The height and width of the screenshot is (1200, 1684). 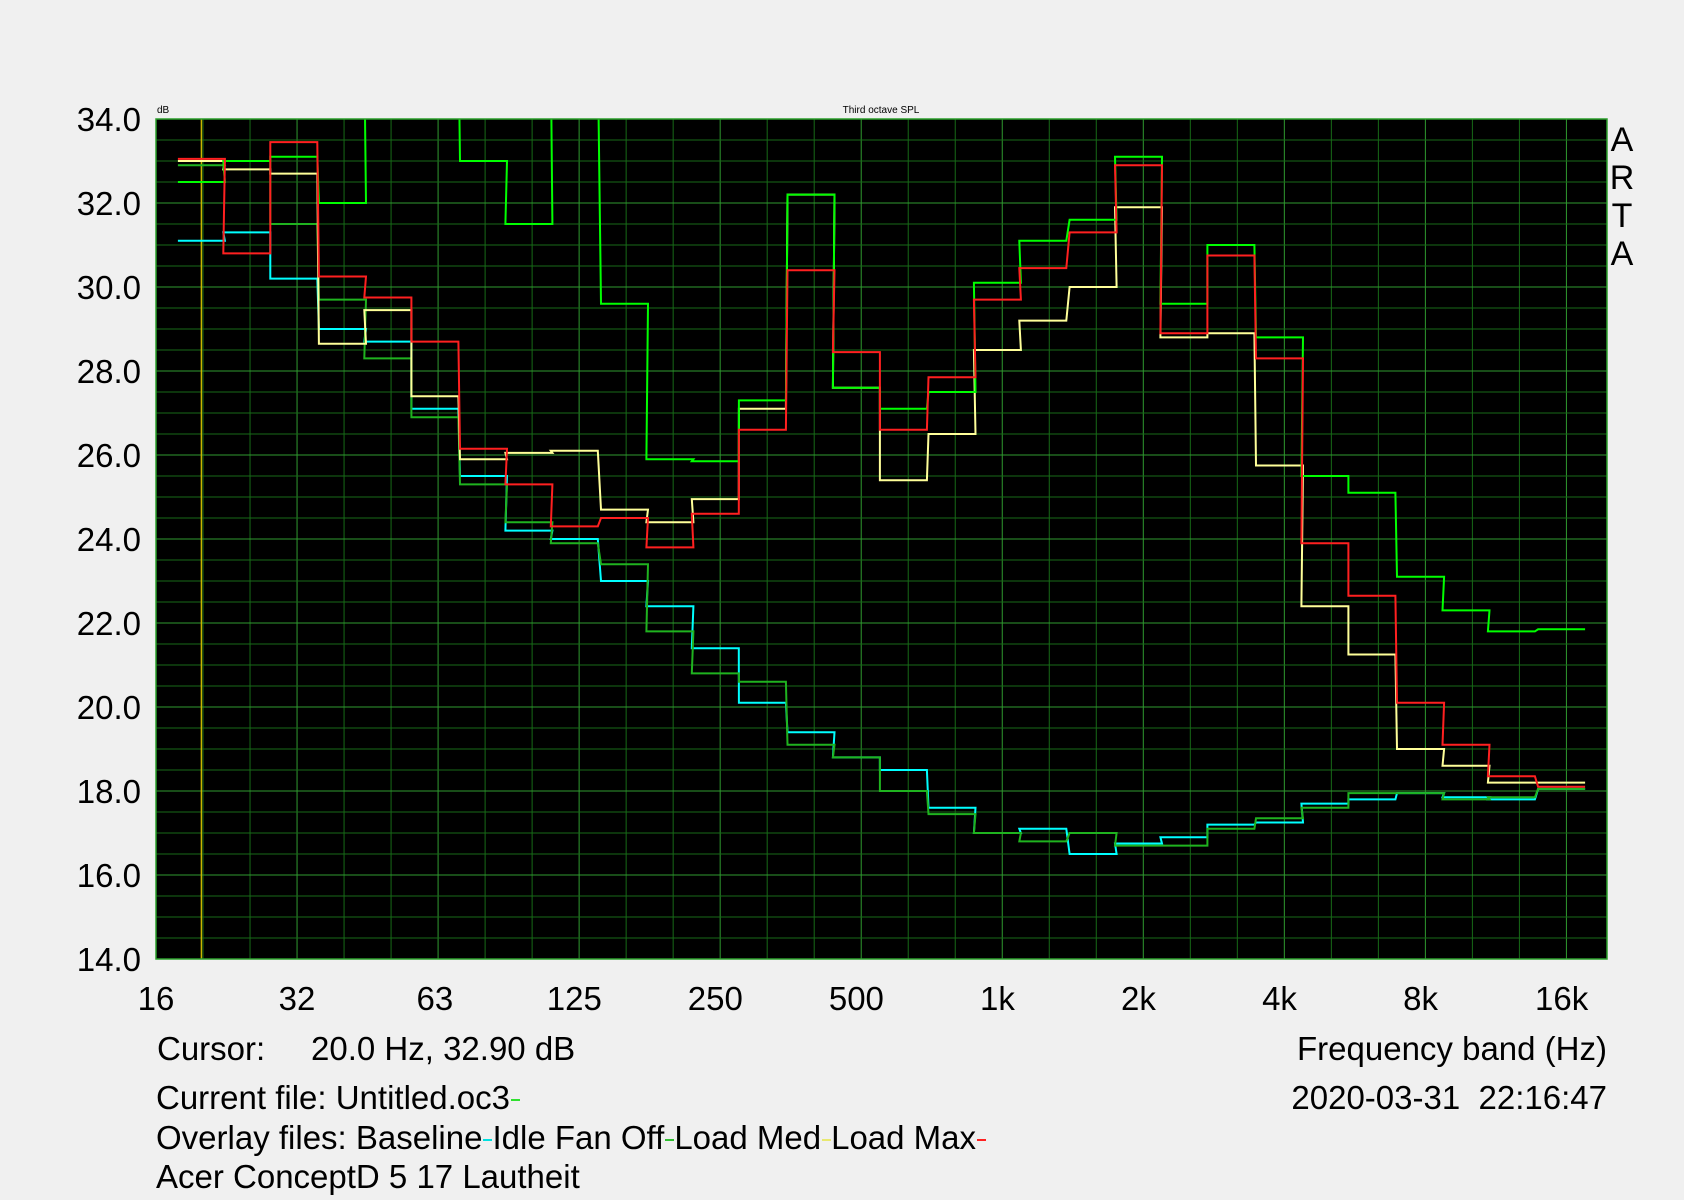 What do you see at coordinates (109, 875) in the screenshot?
I see `y-tick-label: 16.0` at bounding box center [109, 875].